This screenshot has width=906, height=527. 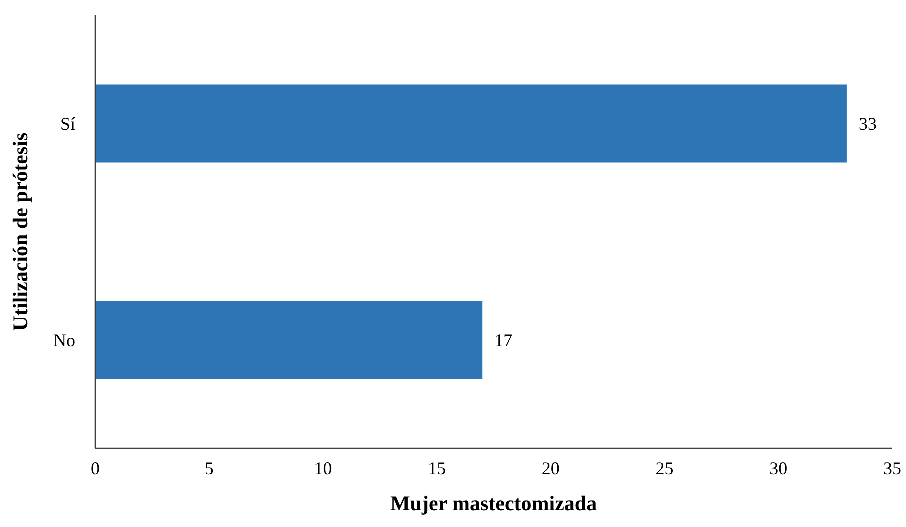 What do you see at coordinates (665, 468) in the screenshot?
I see `x-tick-label: 25` at bounding box center [665, 468].